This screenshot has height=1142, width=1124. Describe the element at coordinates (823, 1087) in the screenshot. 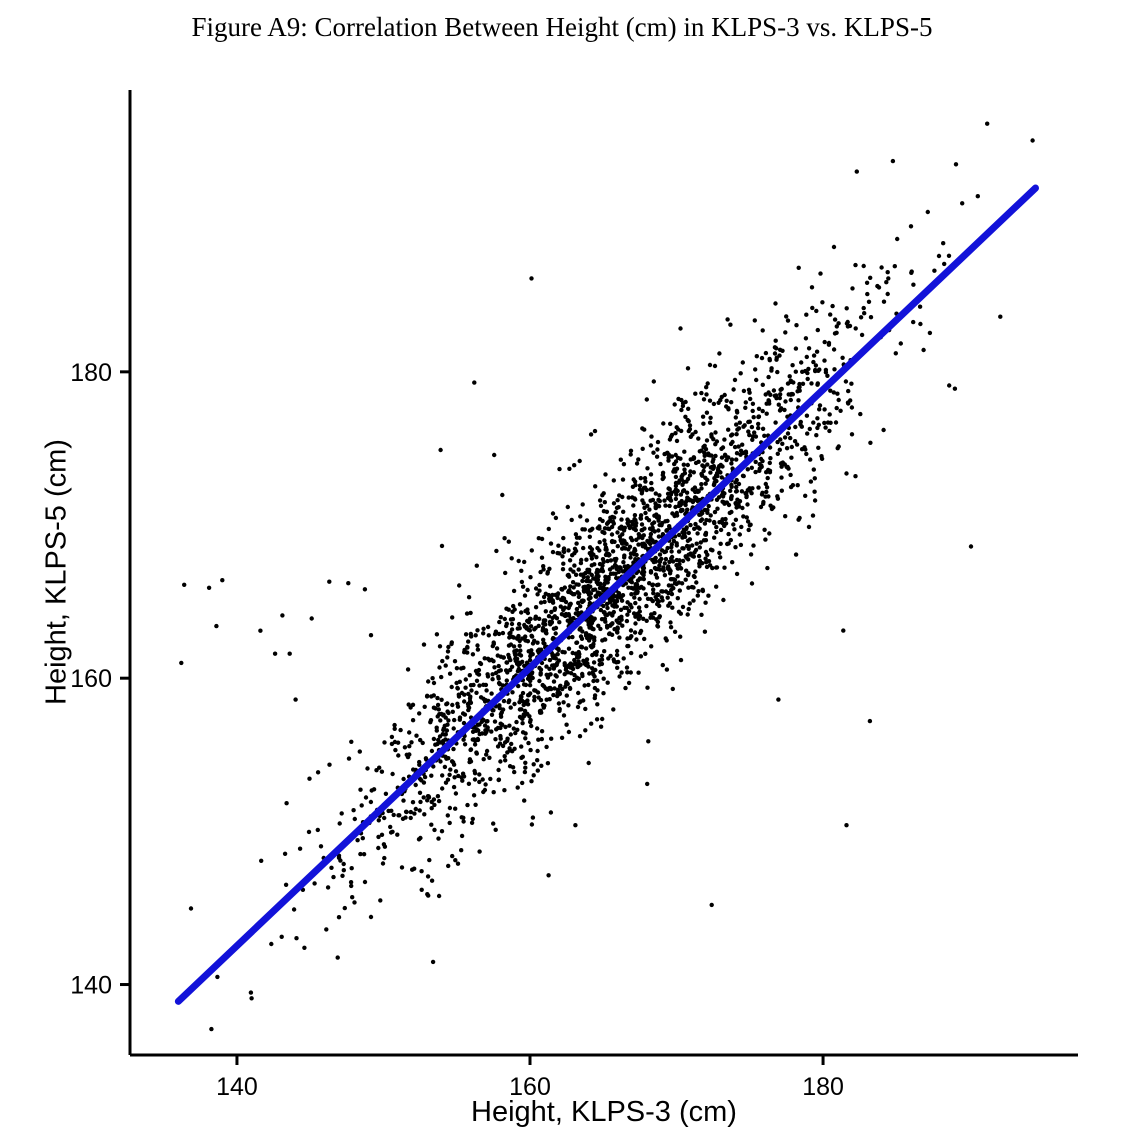

I see `x-tick-label: 180` at that location.